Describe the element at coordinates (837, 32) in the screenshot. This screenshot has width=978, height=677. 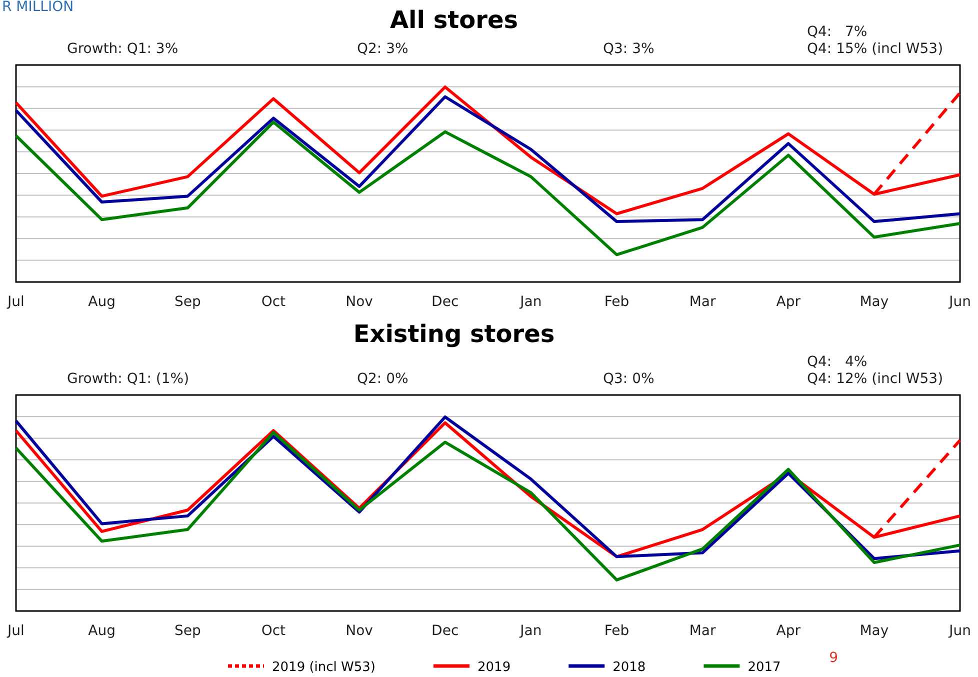
I see `text: Q4: 7%` at that location.